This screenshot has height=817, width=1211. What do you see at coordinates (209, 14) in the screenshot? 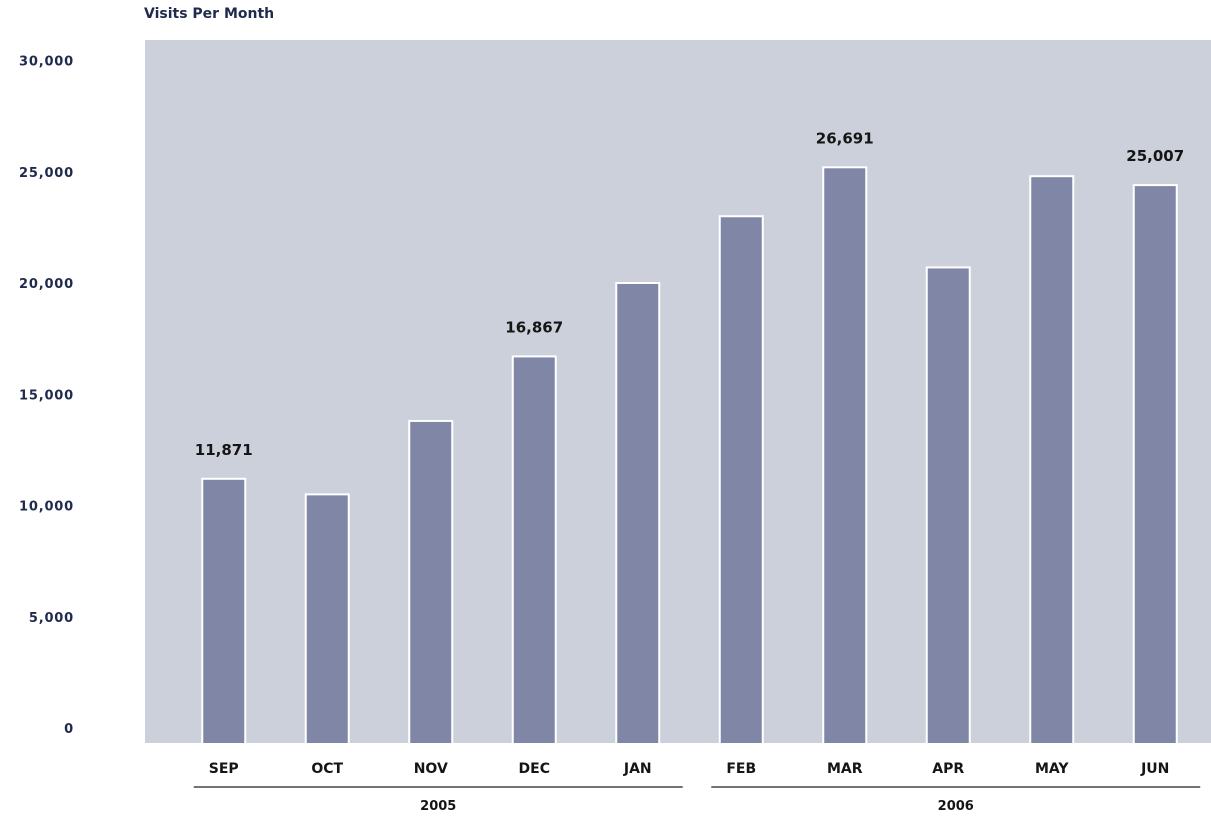
I see `chart-title: Visits Per Month` at bounding box center [209, 14].